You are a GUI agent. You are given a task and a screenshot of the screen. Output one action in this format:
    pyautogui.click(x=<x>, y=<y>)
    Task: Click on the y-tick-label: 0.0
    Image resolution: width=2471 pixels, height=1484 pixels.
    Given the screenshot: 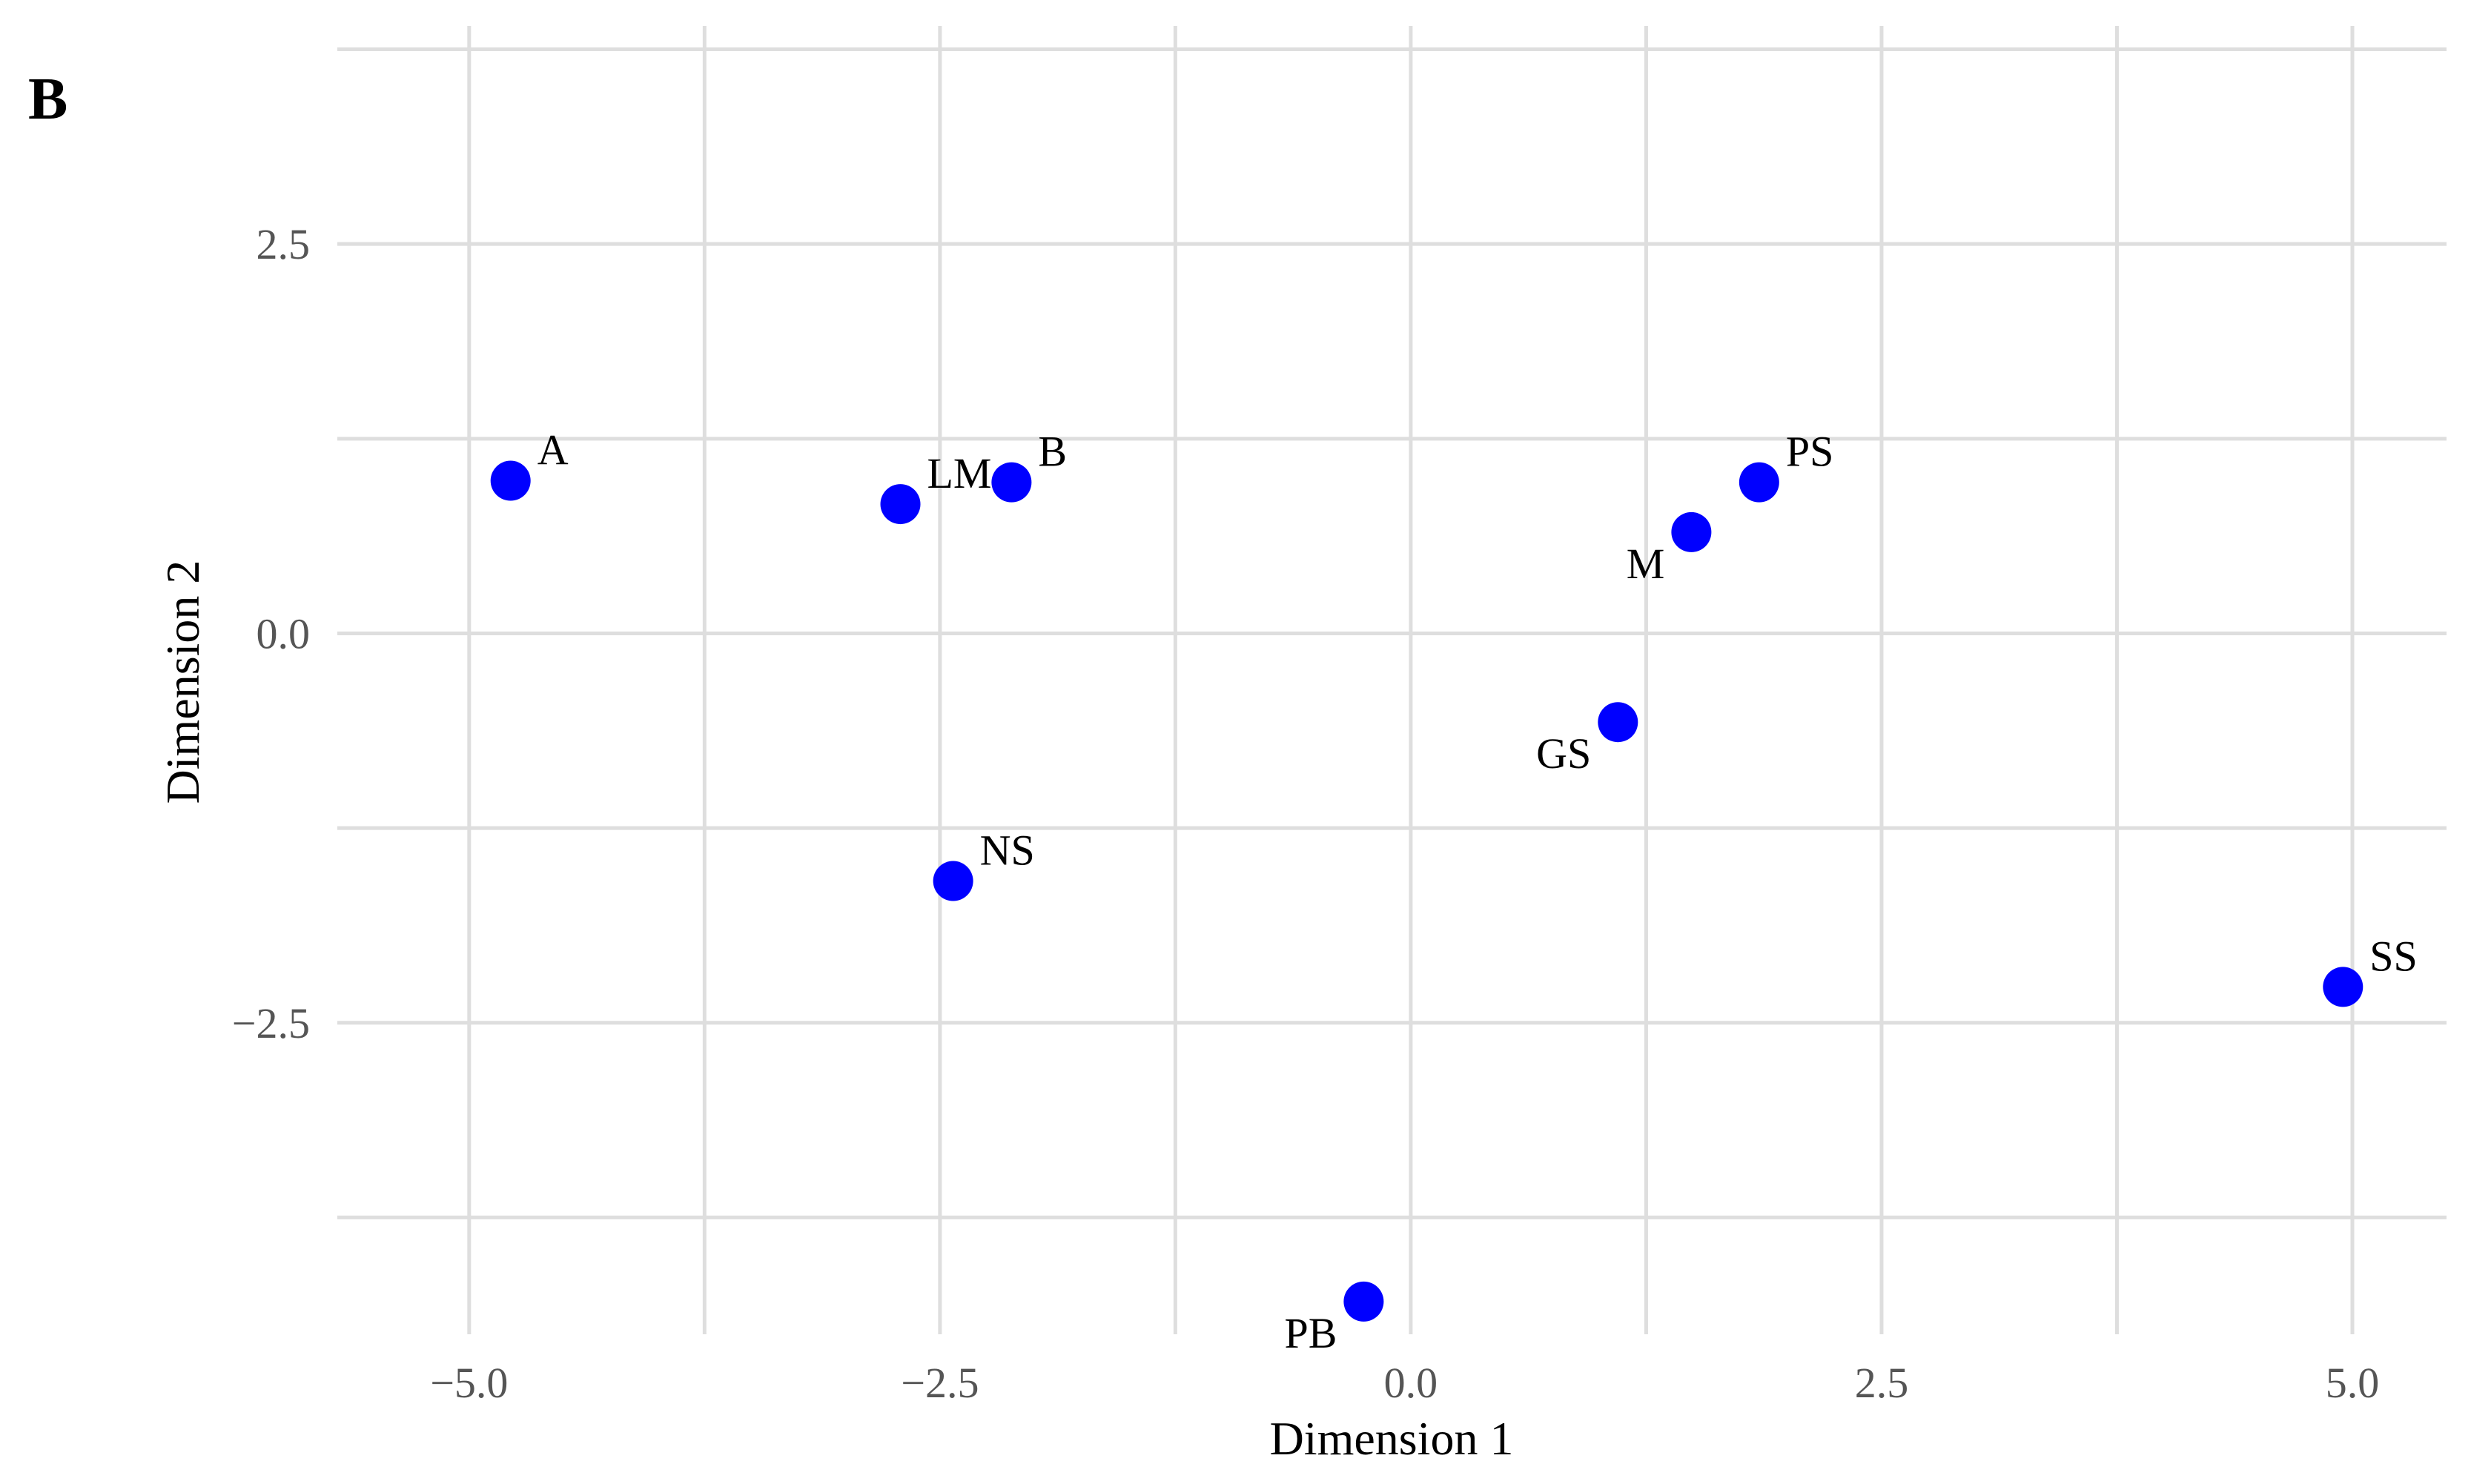 What is the action you would take?
    pyautogui.click(x=284, y=633)
    